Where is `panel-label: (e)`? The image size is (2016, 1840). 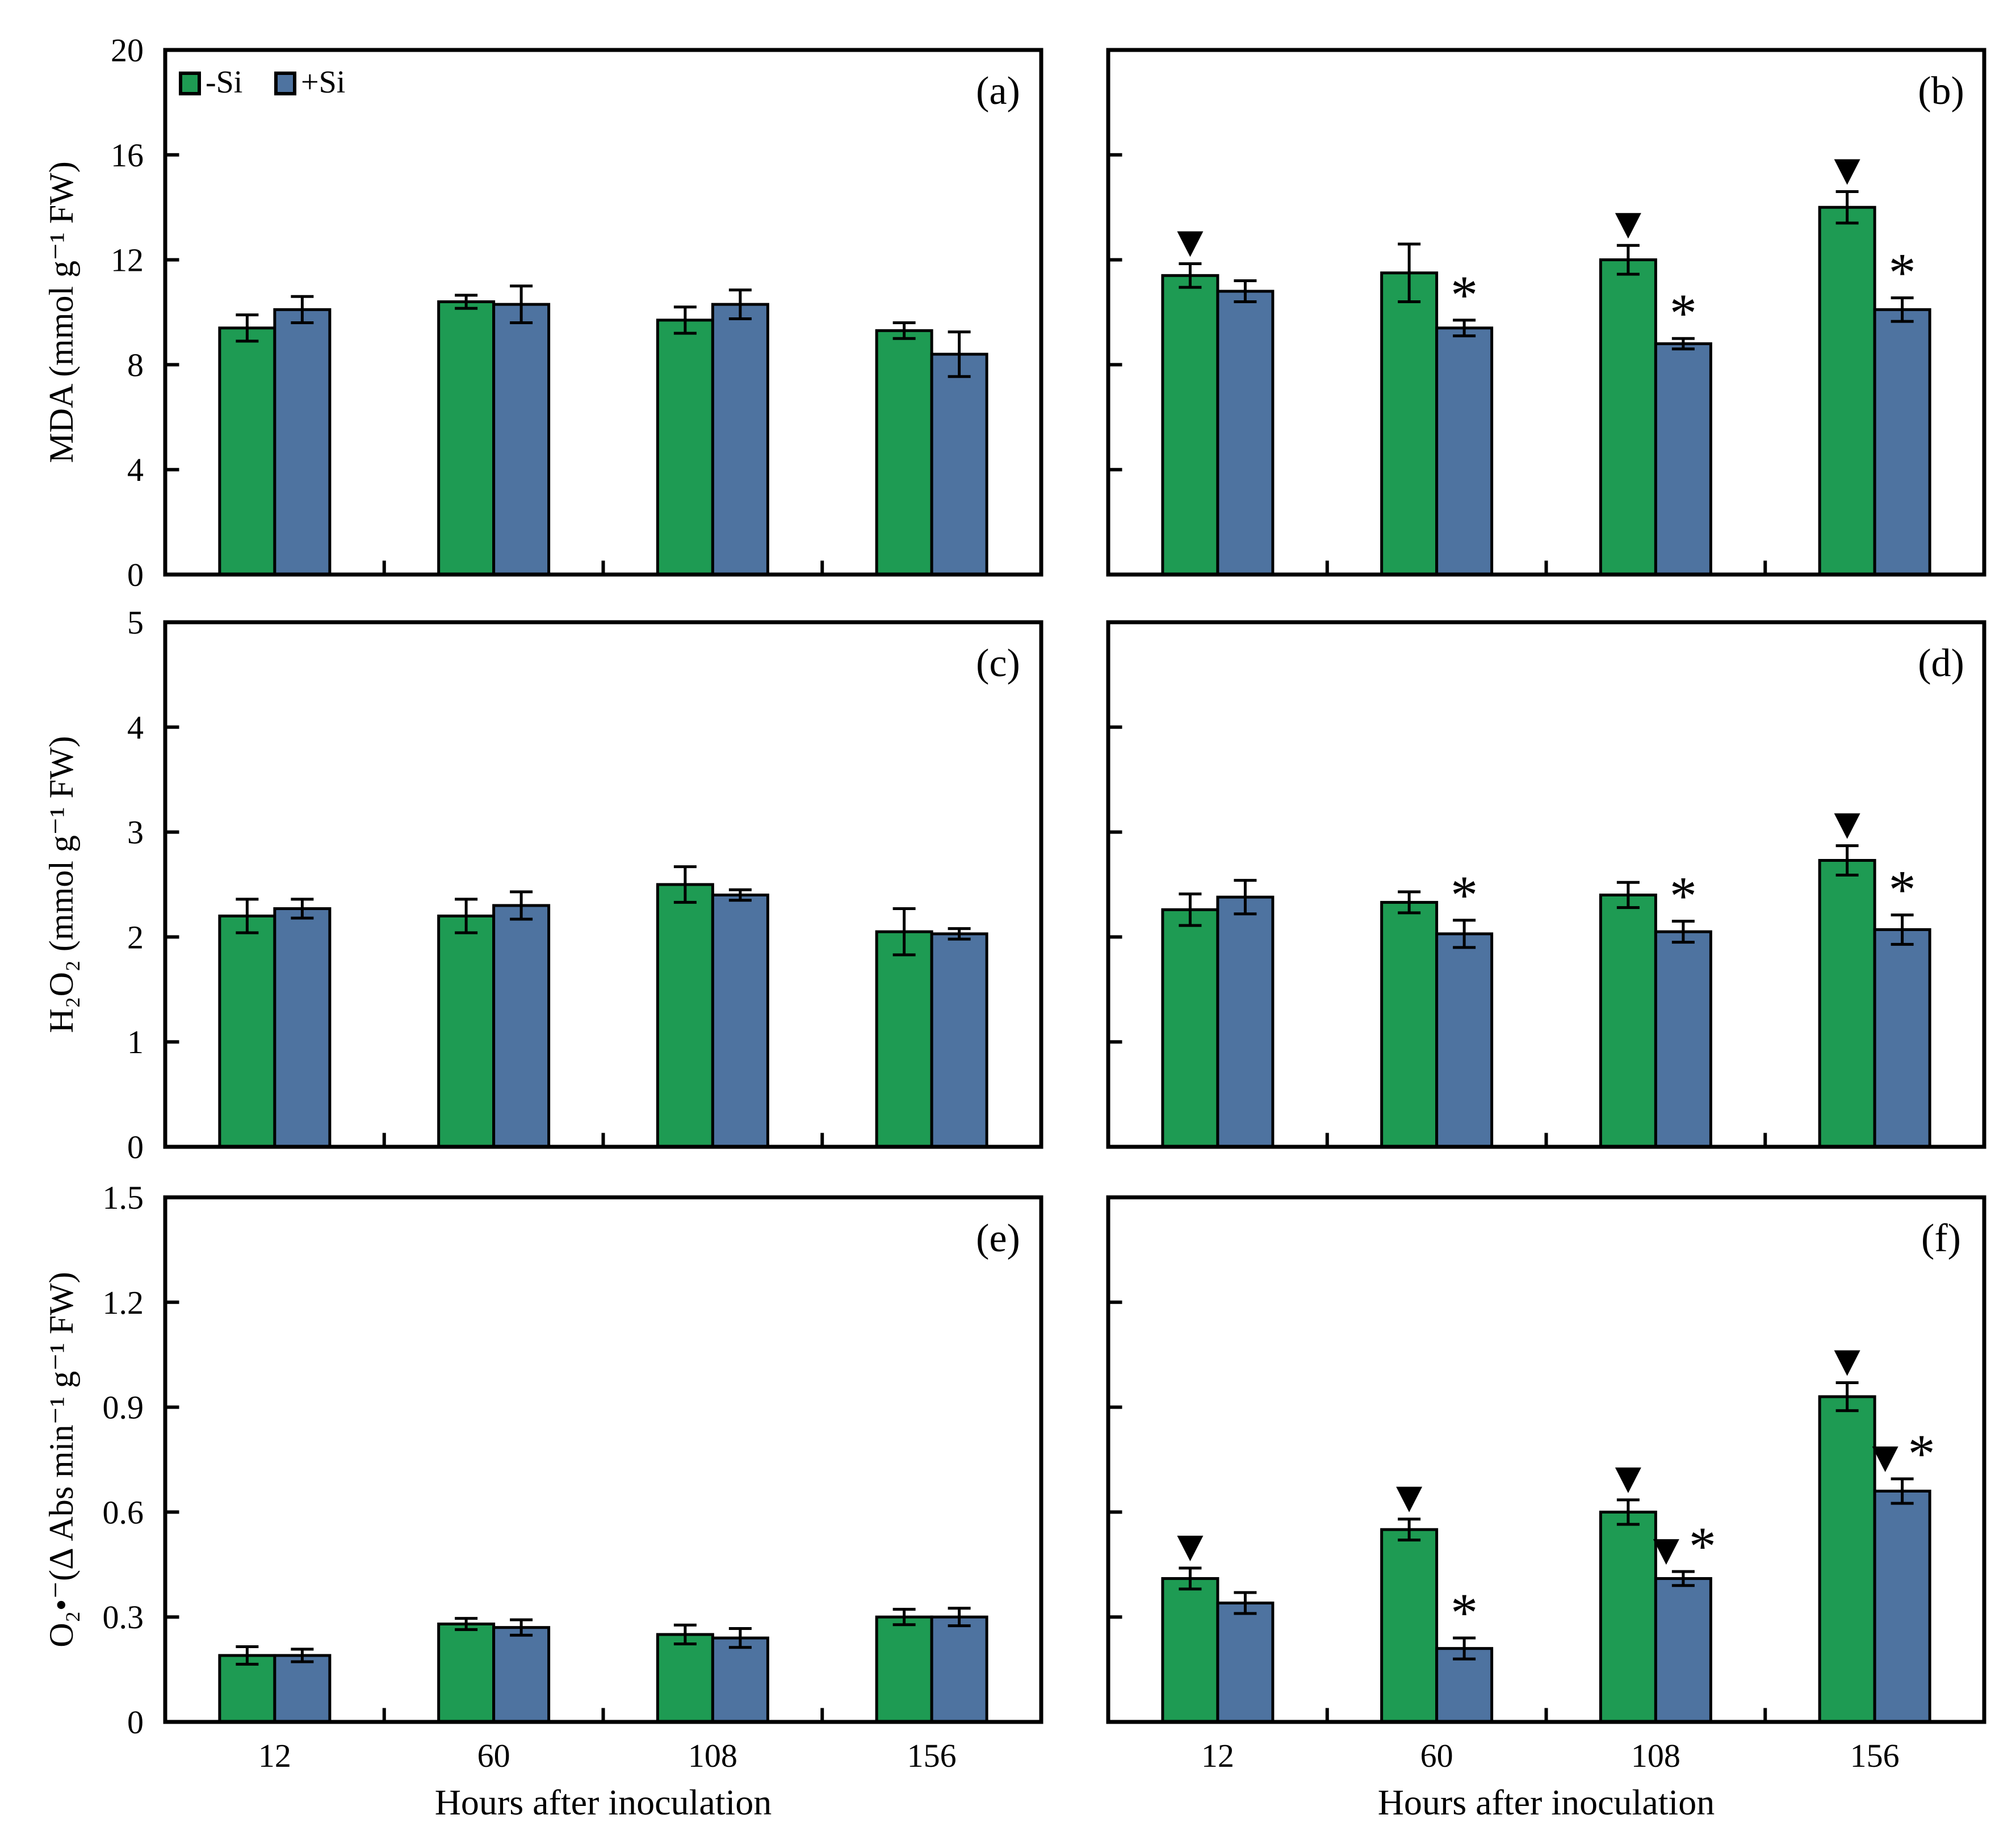
panel-label: (e) is located at coordinates (998, 1238).